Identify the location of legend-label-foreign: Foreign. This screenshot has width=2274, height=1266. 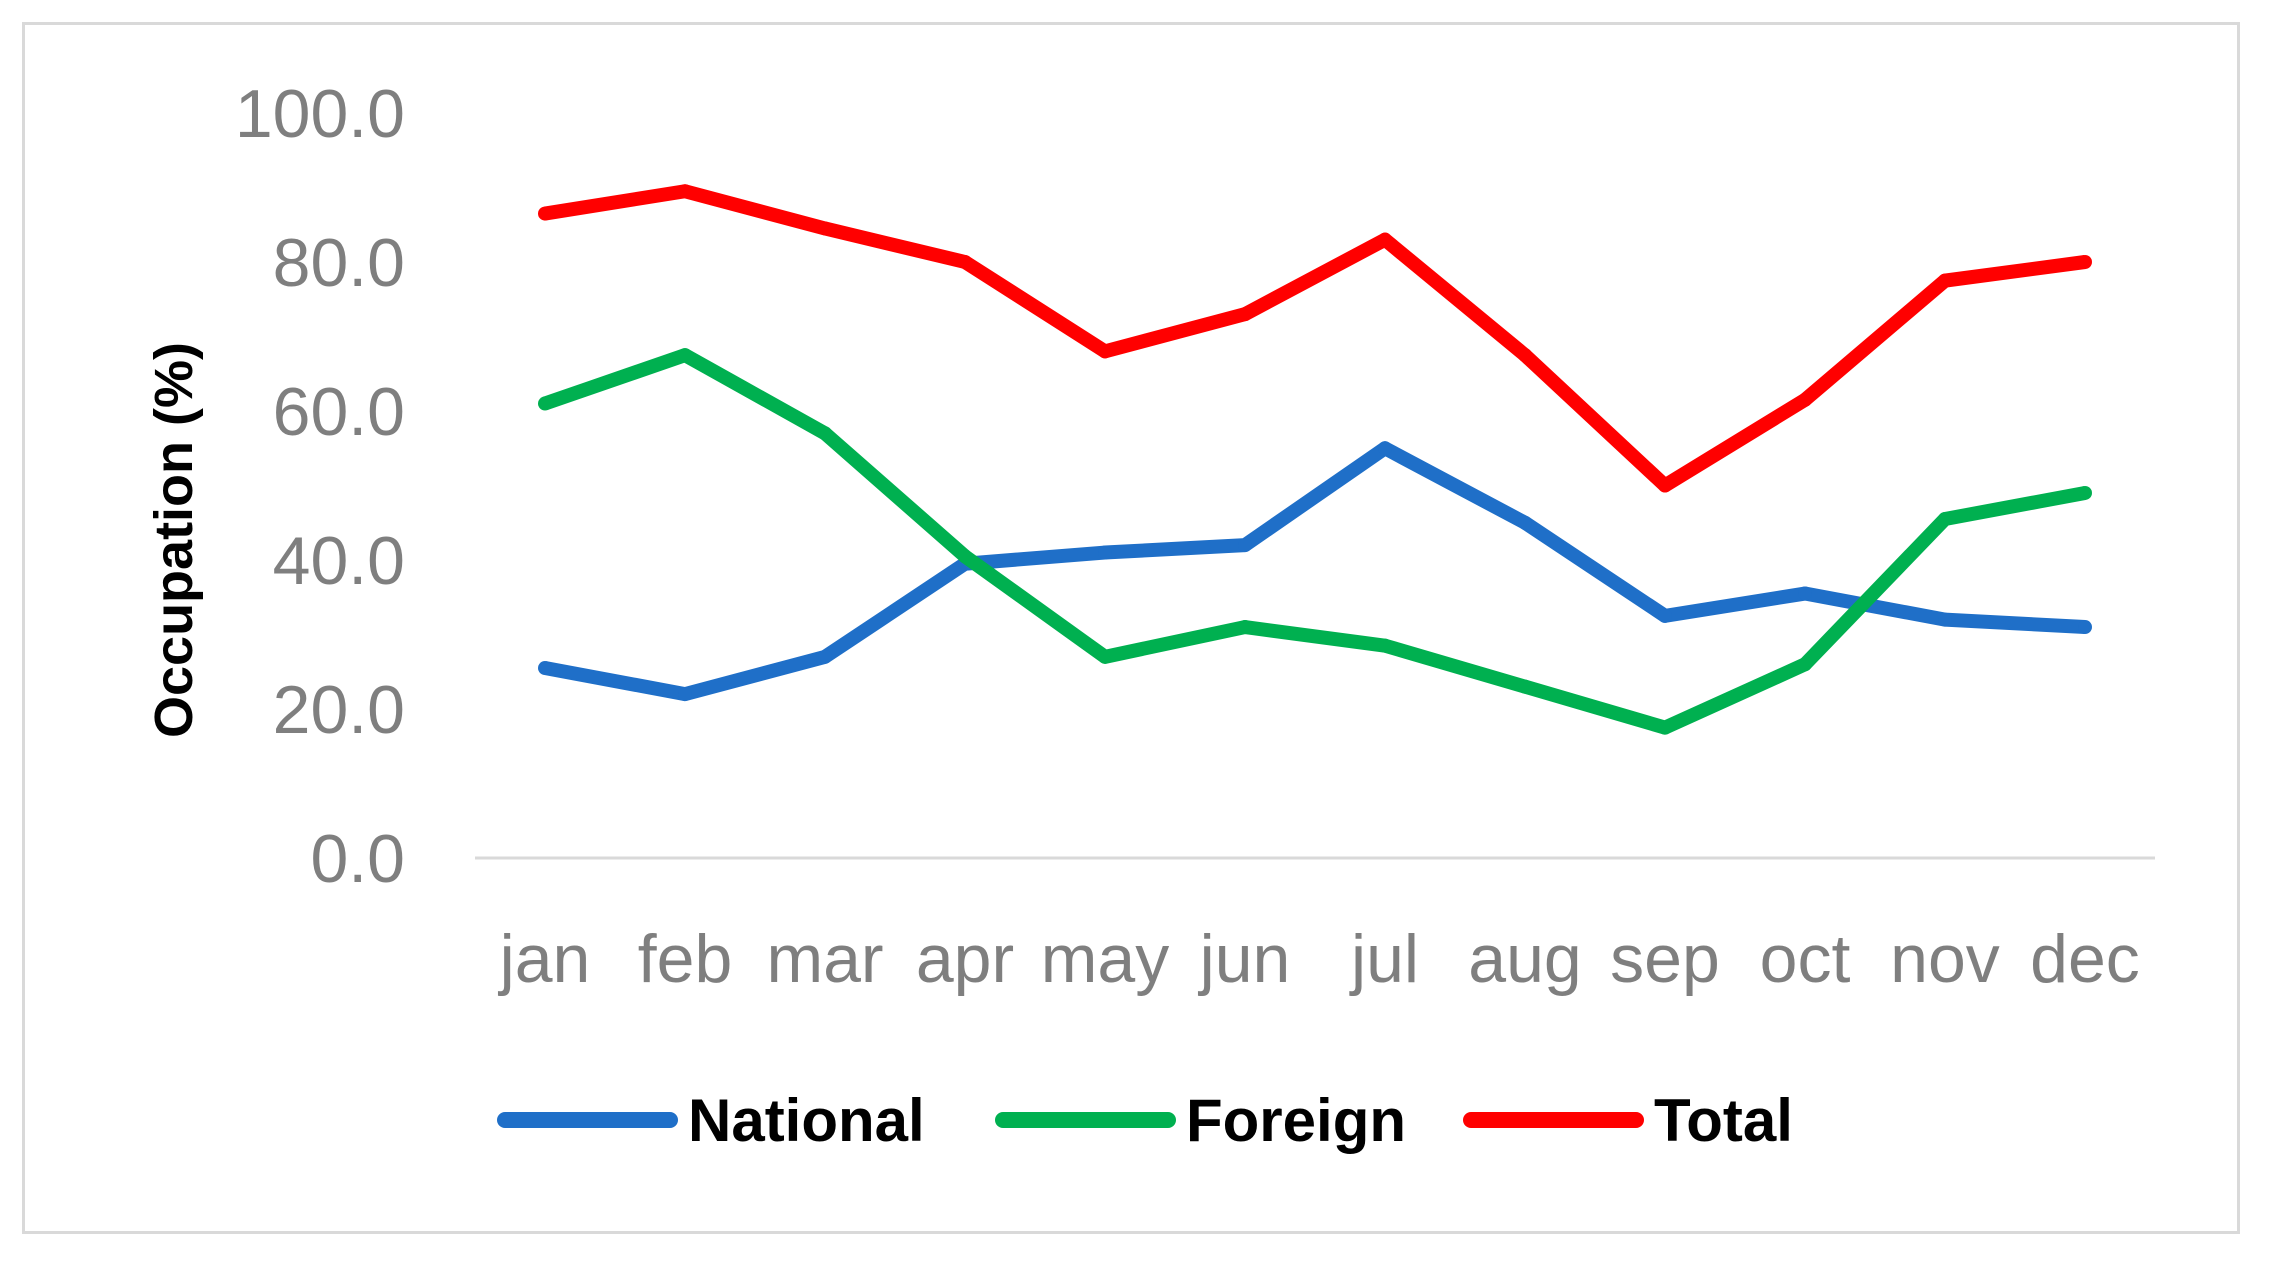
(1296, 1120).